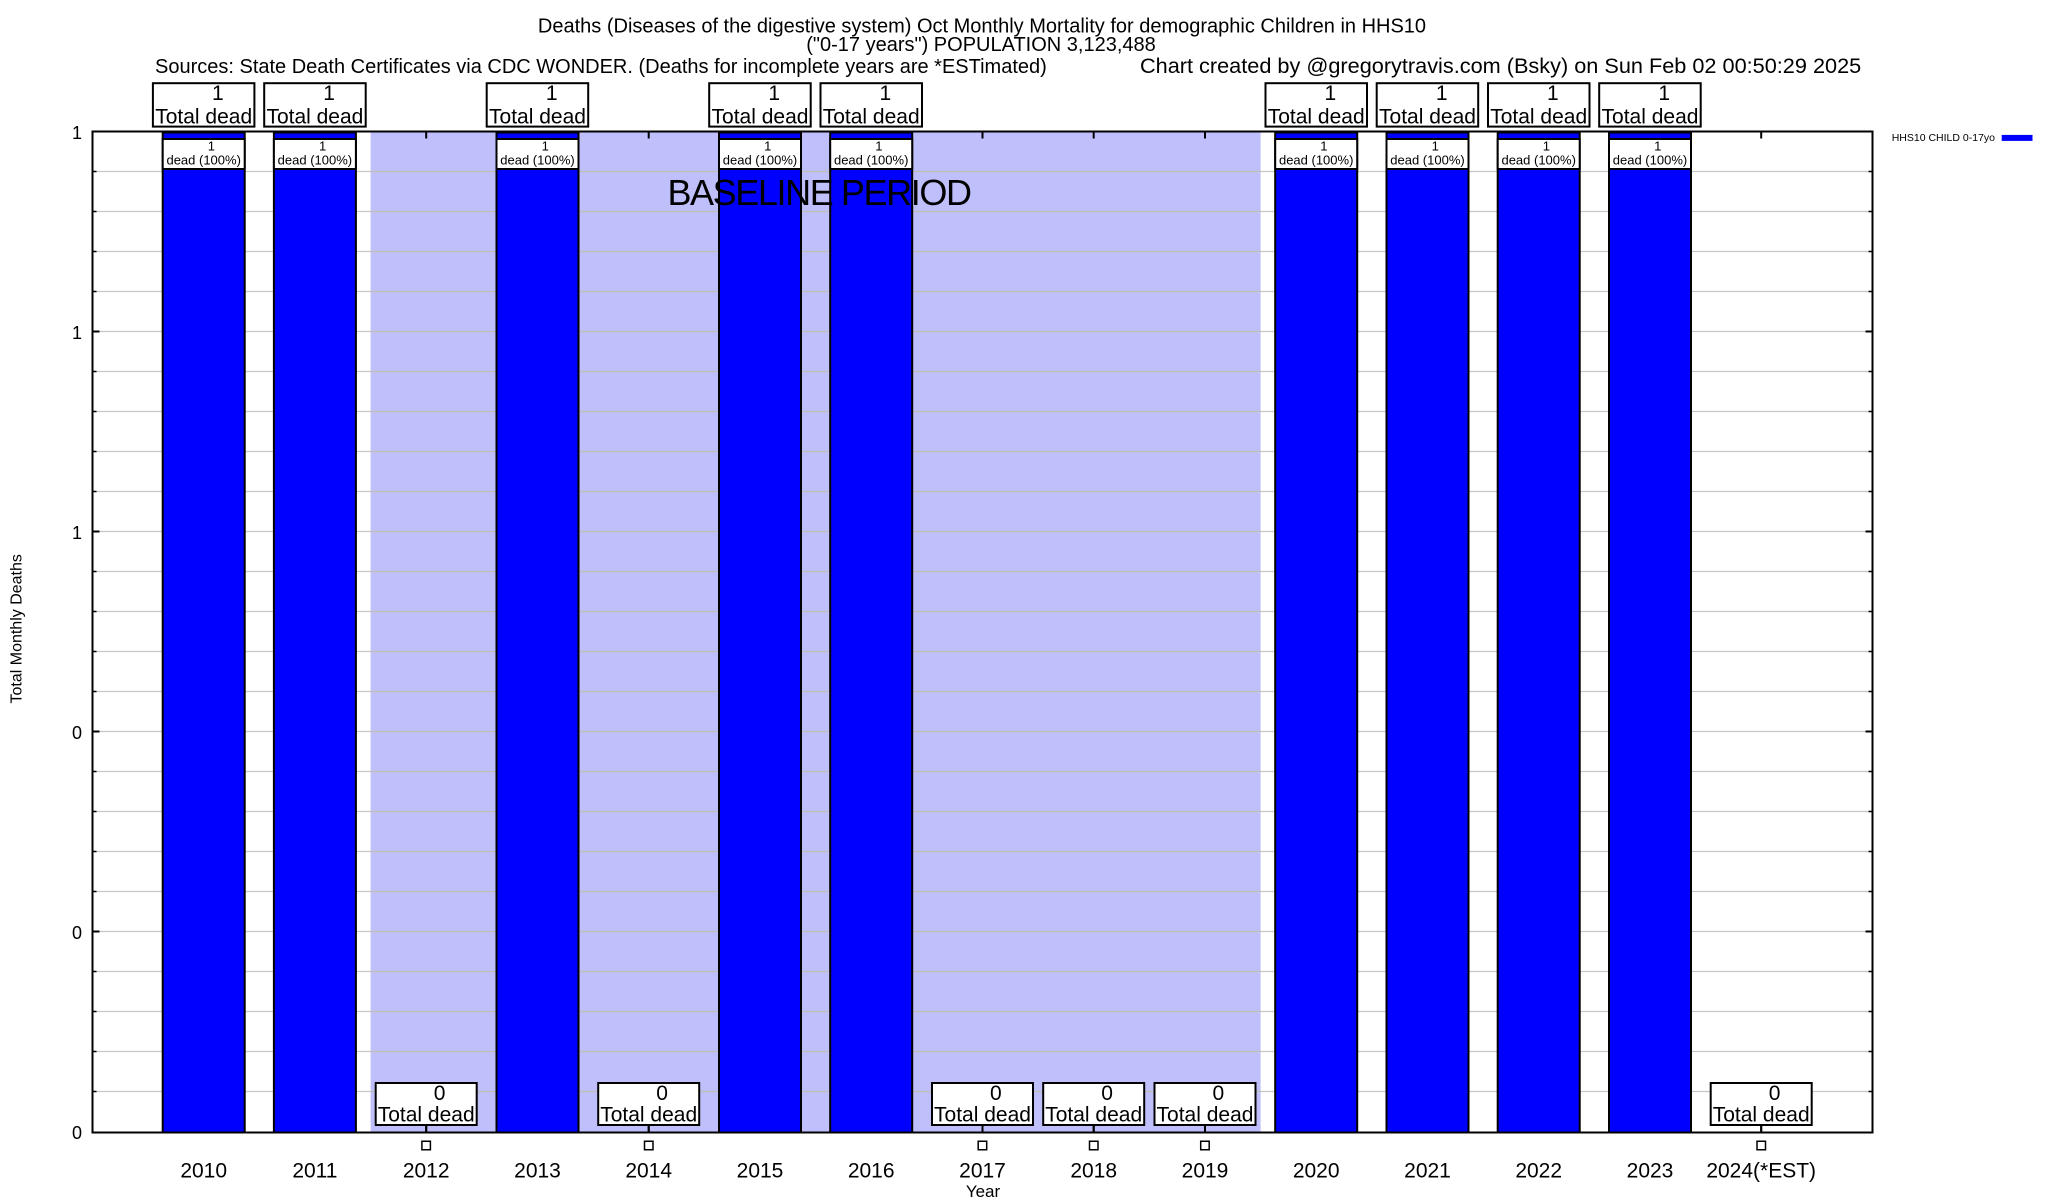 The image size is (2048, 1200). Describe the element at coordinates (983, 1191) in the screenshot. I see `svg-text: Year` at that location.